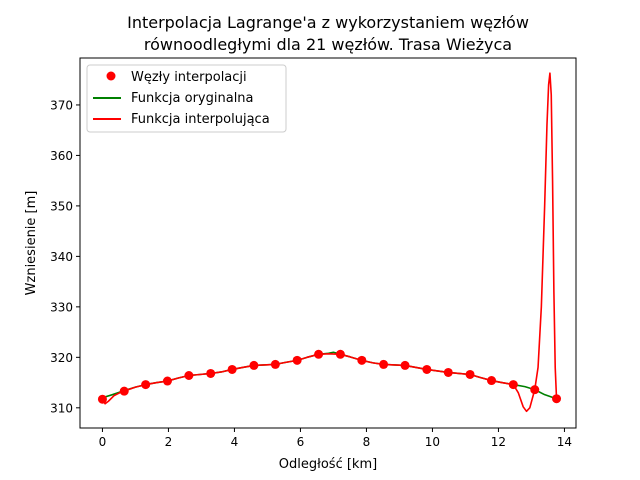  Describe the element at coordinates (564, 442) in the screenshot. I see `x-tick-label: 14` at that location.